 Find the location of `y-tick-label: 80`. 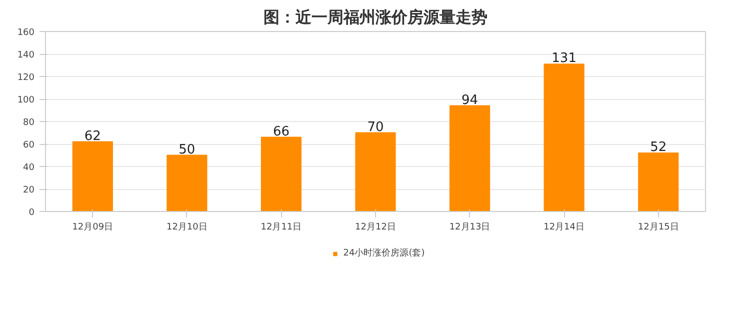

y-tick-label: 80 is located at coordinates (29, 123).